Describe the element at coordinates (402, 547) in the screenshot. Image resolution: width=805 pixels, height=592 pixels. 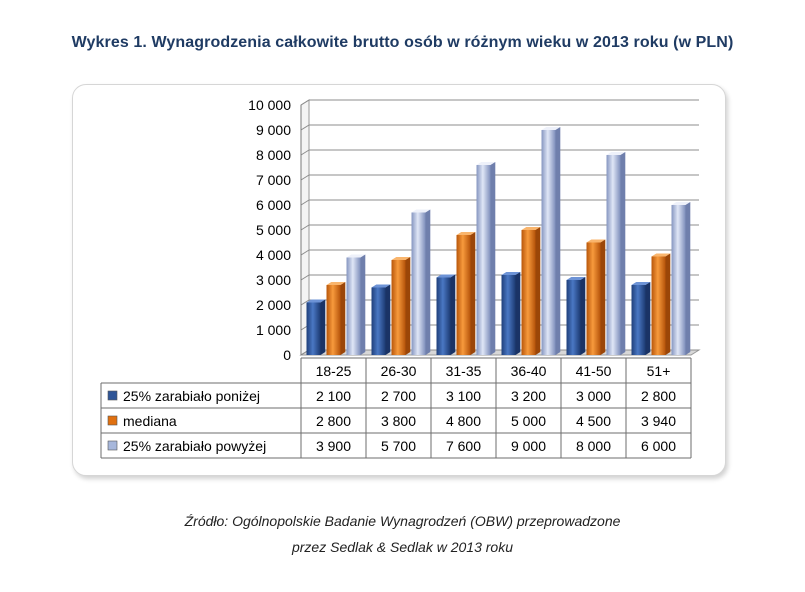
I see `source-line-2: przez Sedlak & Sedlak w 2013 roku` at that location.